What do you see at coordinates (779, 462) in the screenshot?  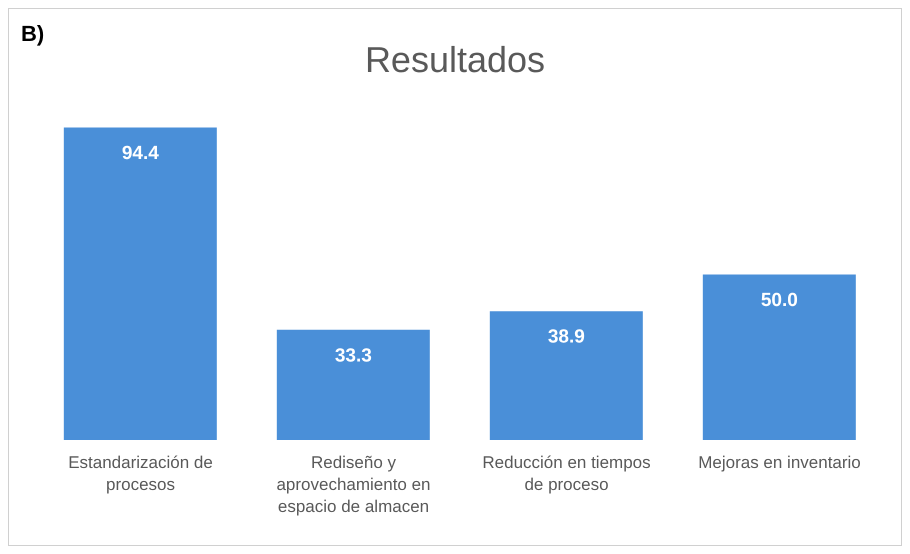 I see `x-tick-label: Mejoras en inventario` at bounding box center [779, 462].